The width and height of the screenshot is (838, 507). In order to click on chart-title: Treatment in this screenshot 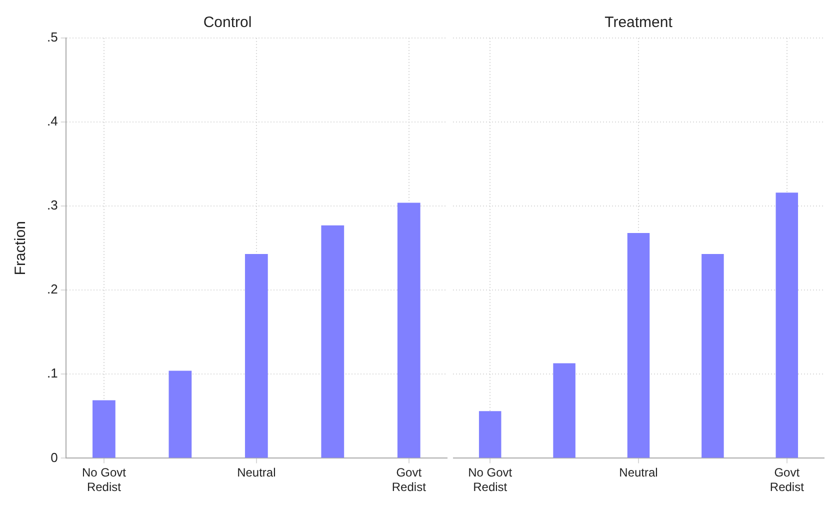, I will do `click(639, 23)`.